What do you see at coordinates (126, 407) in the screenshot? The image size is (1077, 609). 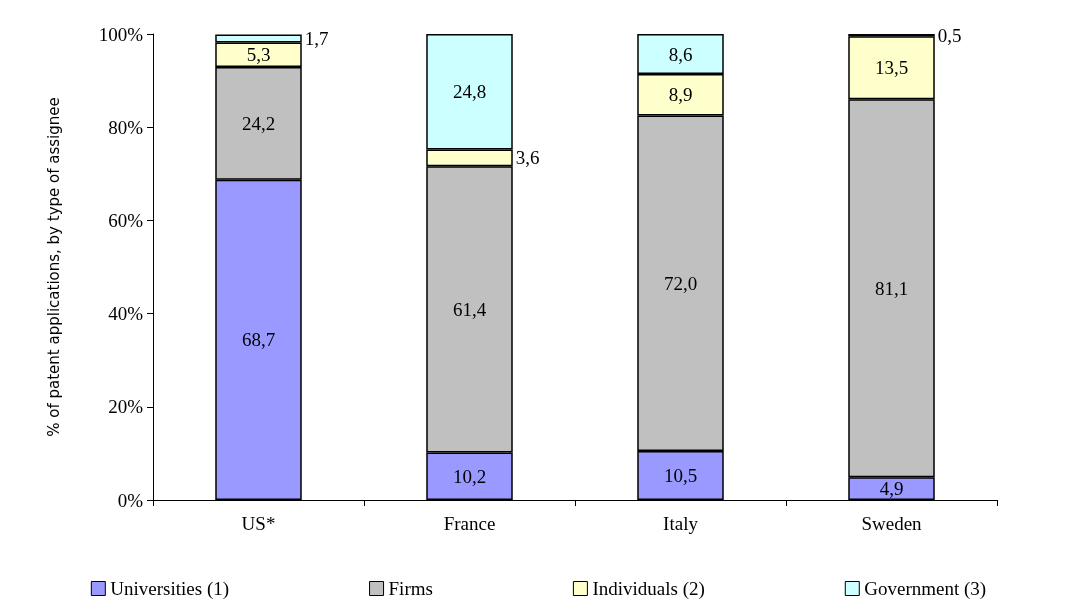 I see `y-tick-label: 20%` at bounding box center [126, 407].